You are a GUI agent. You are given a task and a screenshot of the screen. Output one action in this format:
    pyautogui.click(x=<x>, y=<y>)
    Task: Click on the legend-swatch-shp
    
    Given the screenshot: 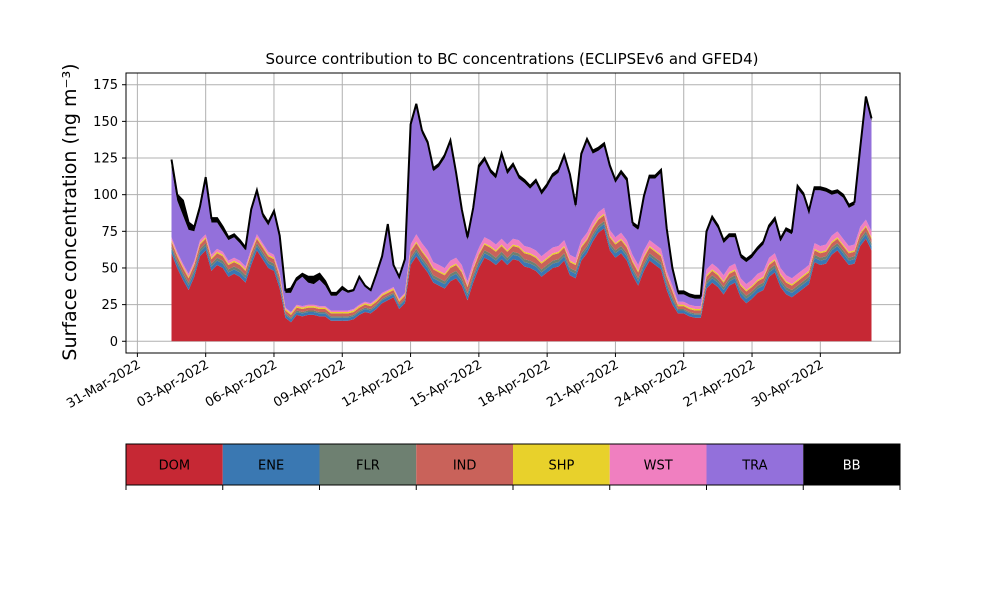 What is the action you would take?
    pyautogui.click(x=561, y=464)
    